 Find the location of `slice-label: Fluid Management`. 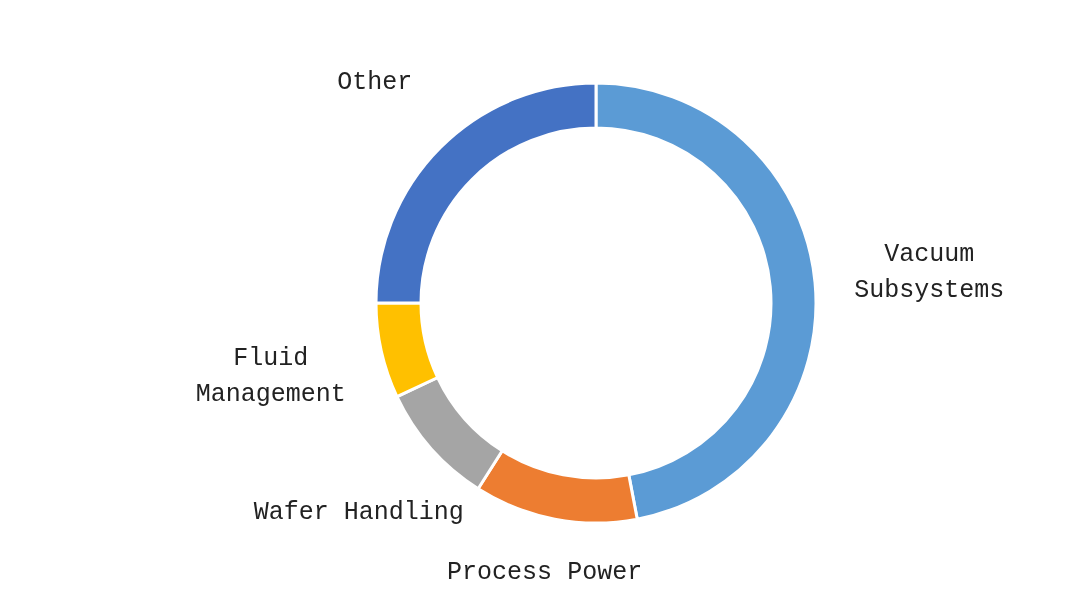

slice-label: Fluid Management is located at coordinates (270, 376).